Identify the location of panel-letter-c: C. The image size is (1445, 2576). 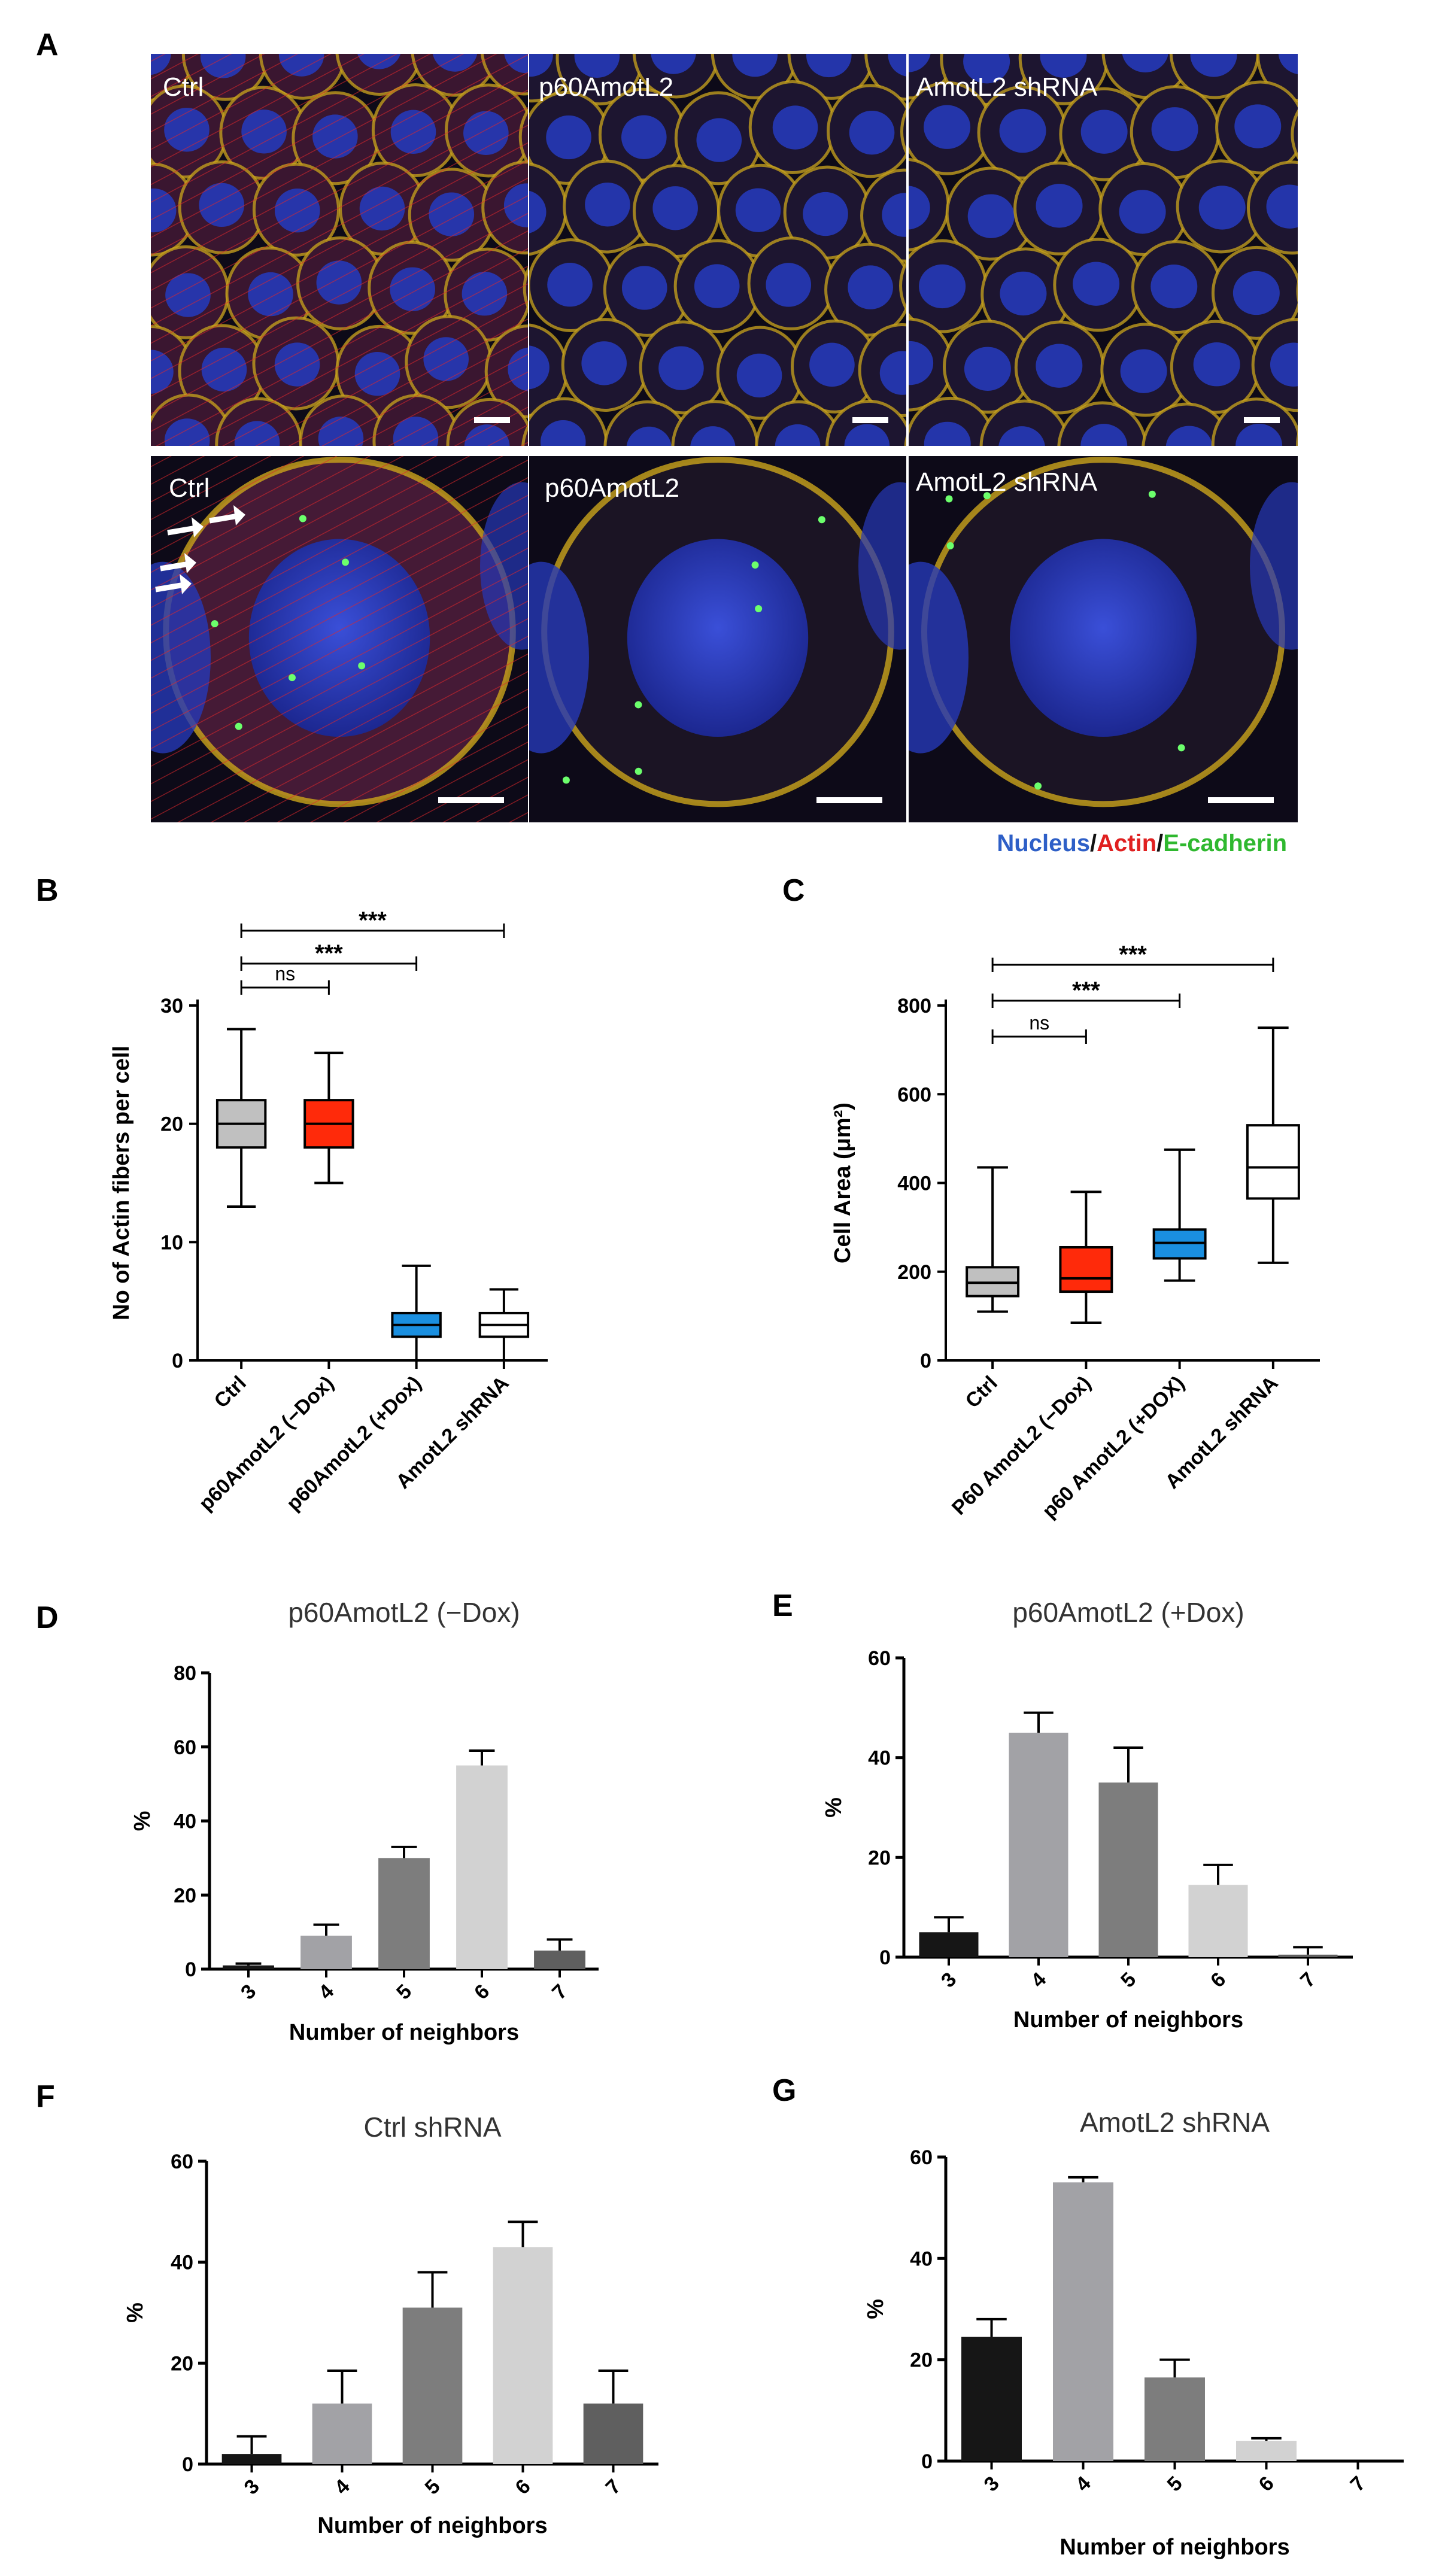
(793, 890).